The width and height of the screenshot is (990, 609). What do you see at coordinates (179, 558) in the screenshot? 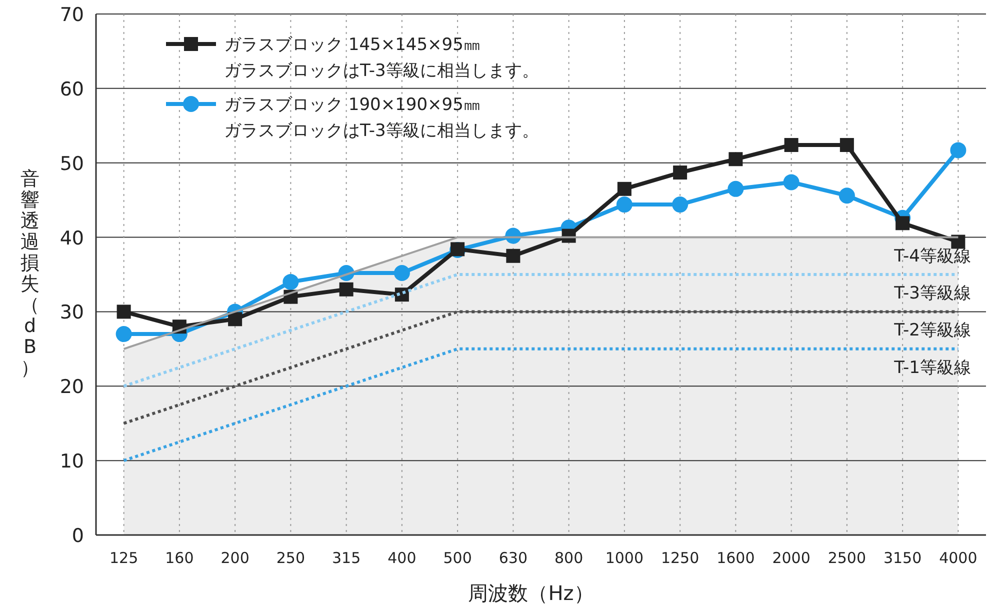
I see `x-tick-label: 160` at bounding box center [179, 558].